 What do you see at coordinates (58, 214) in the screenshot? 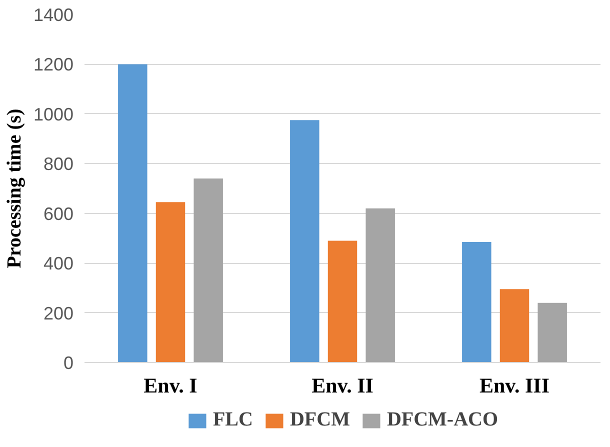
I see `y-tick-label: 600` at bounding box center [58, 214].